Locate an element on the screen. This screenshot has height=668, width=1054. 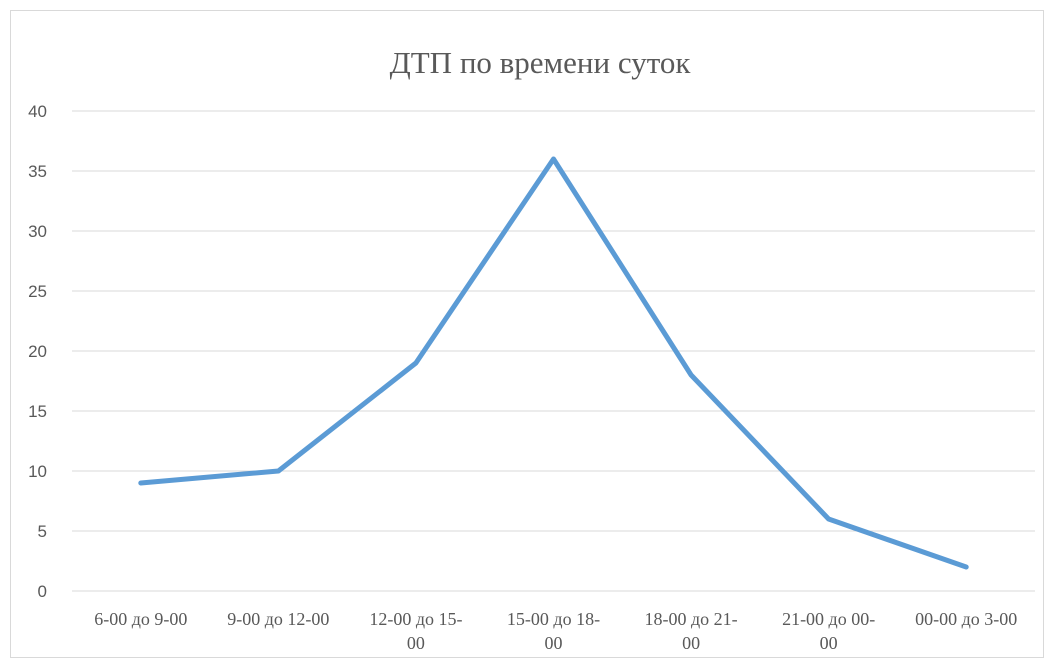
chart-title: ДТП по времени суток is located at coordinates (541, 62).